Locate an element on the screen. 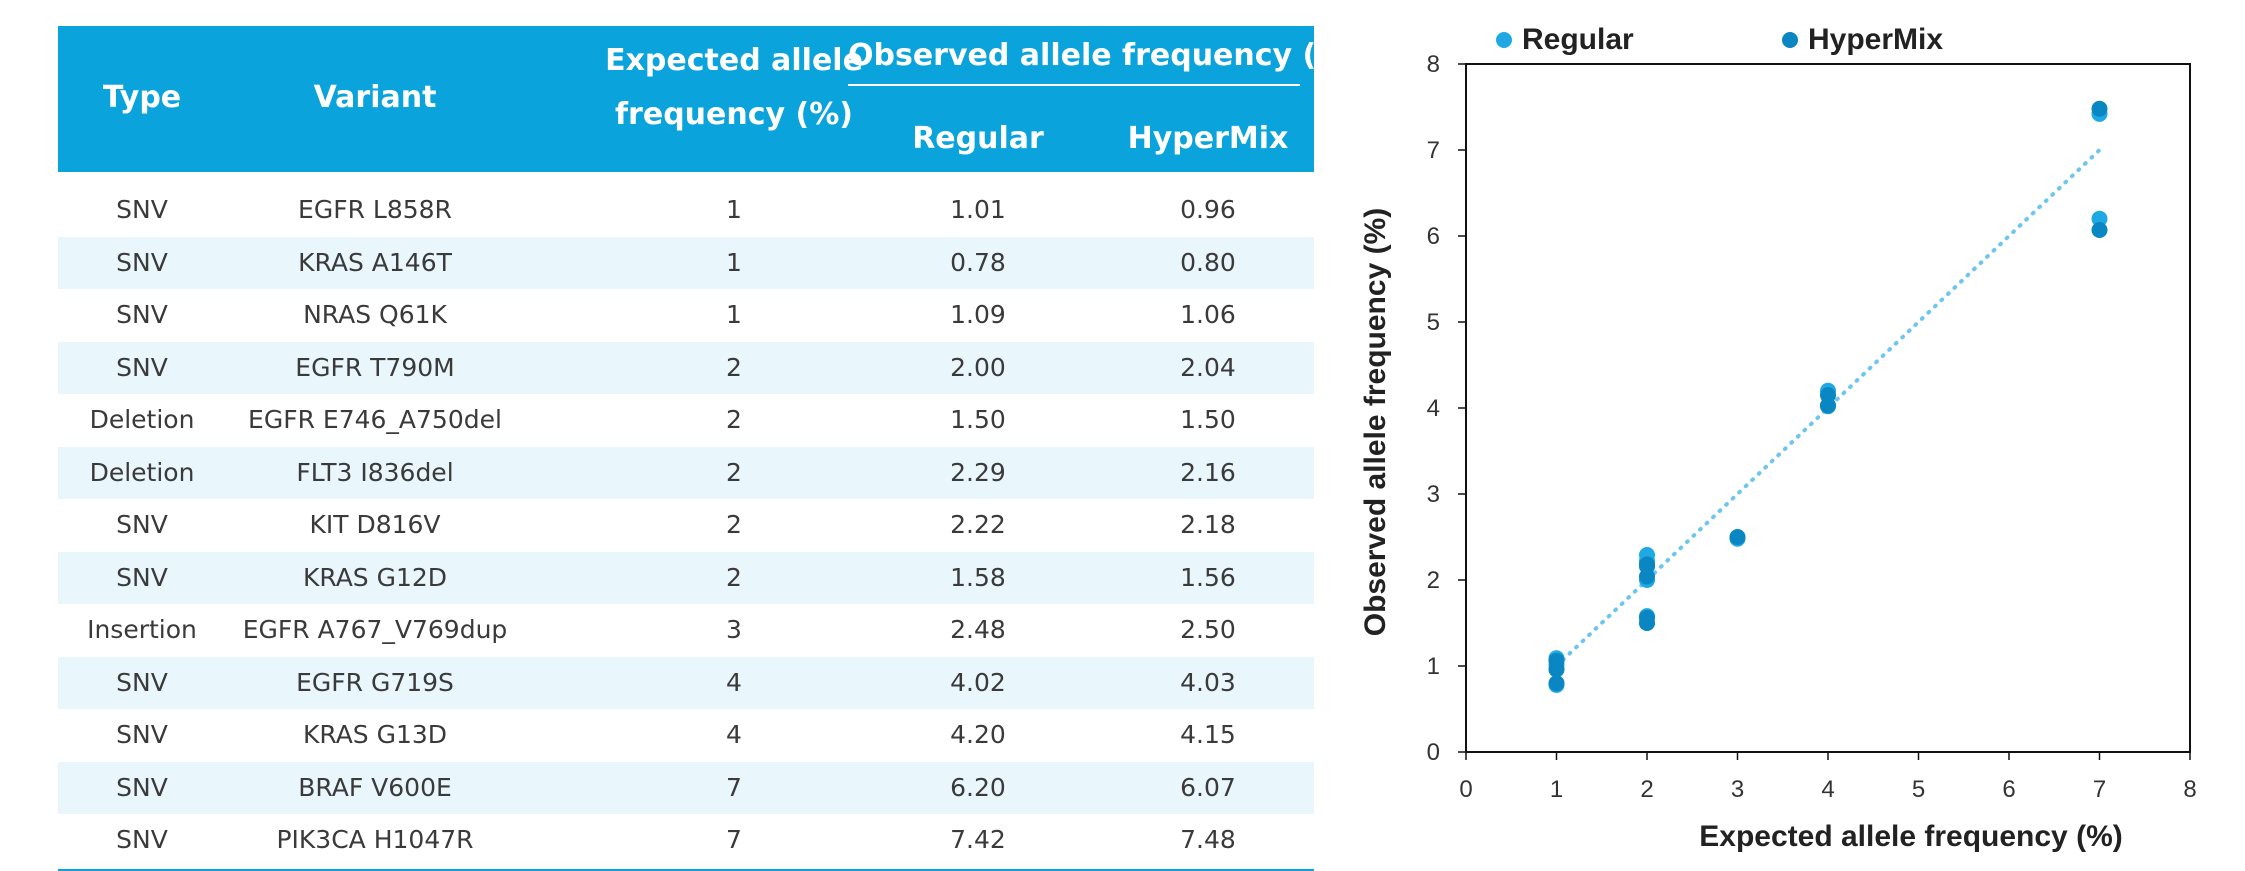 This screenshot has height=871, width=2245. cell-variant: EGFR G719S is located at coordinates (375, 682).